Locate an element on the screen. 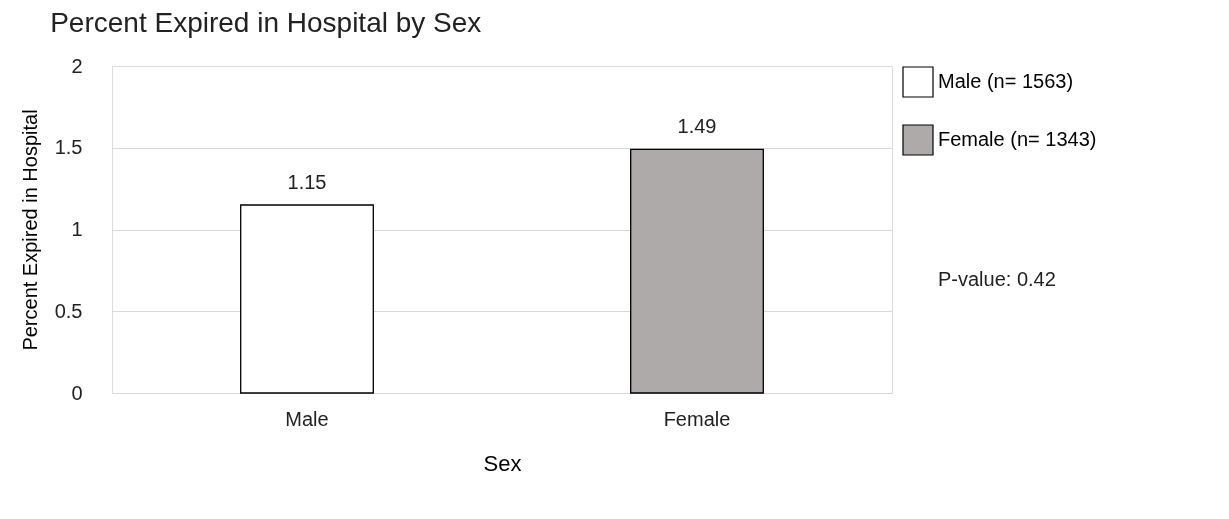 Image resolution: width=1229 pixels, height=519 pixels. legend-label: Male (n= 1563) is located at coordinates (1006, 81).